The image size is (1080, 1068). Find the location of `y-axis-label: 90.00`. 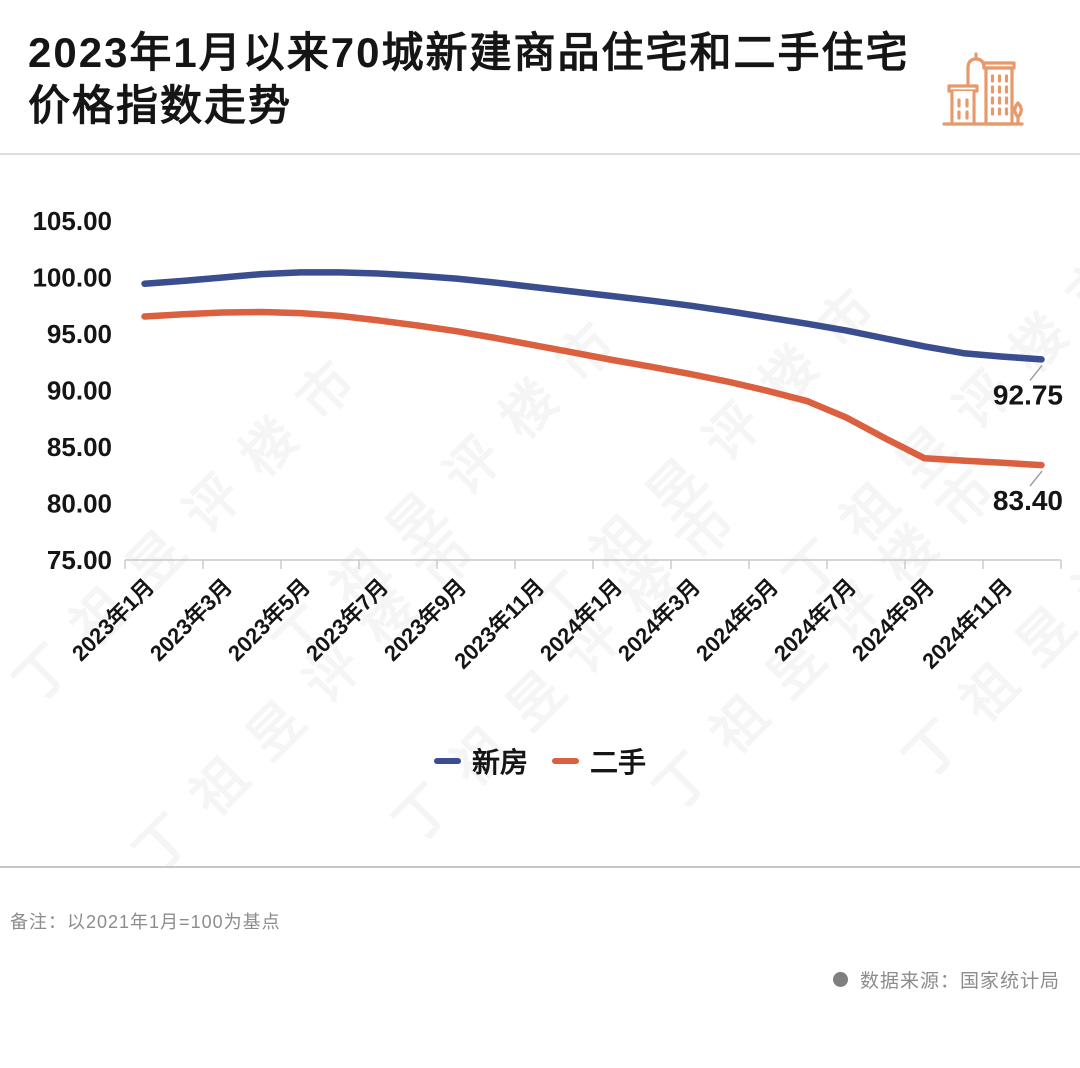

y-axis-label: 90.00 is located at coordinates (79, 391).